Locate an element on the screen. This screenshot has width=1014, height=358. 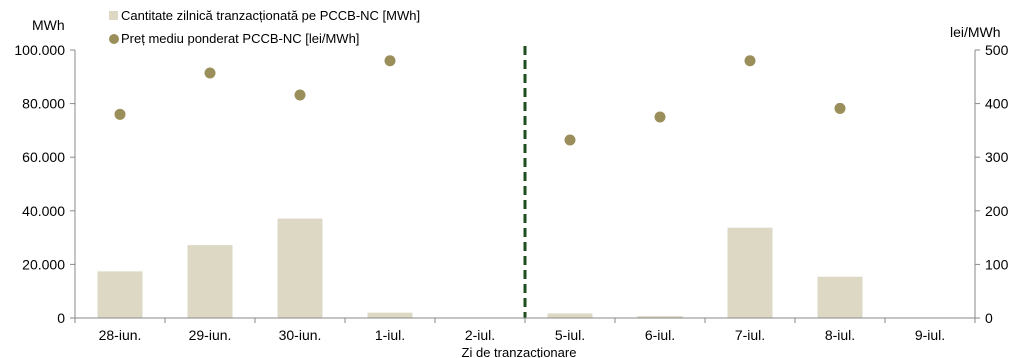
x-tick-label: 5-iul. is located at coordinates (570, 335).